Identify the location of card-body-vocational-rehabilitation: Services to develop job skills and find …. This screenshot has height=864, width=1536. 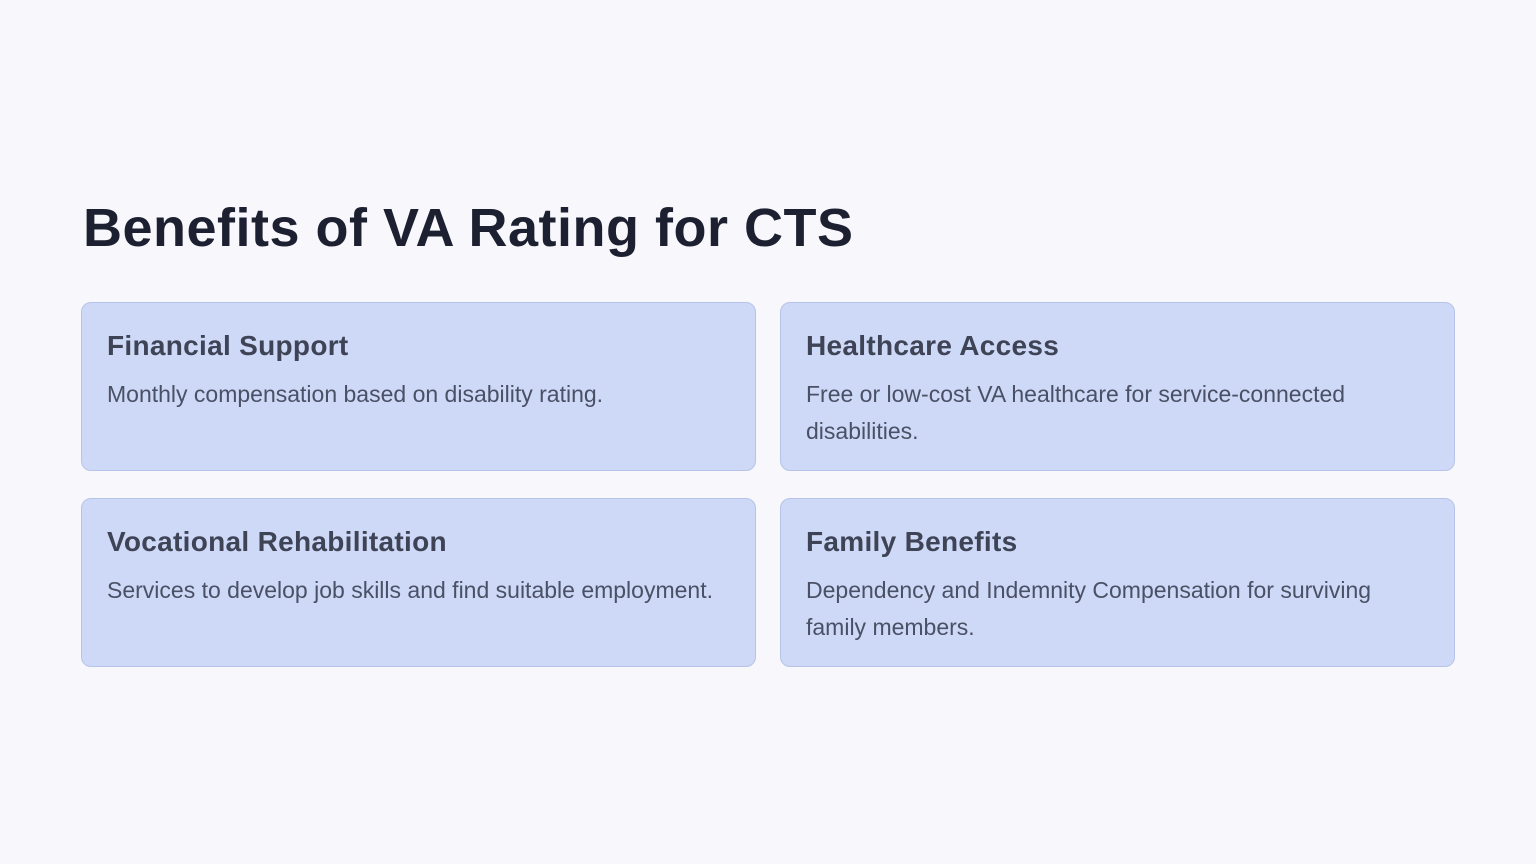
(410, 590).